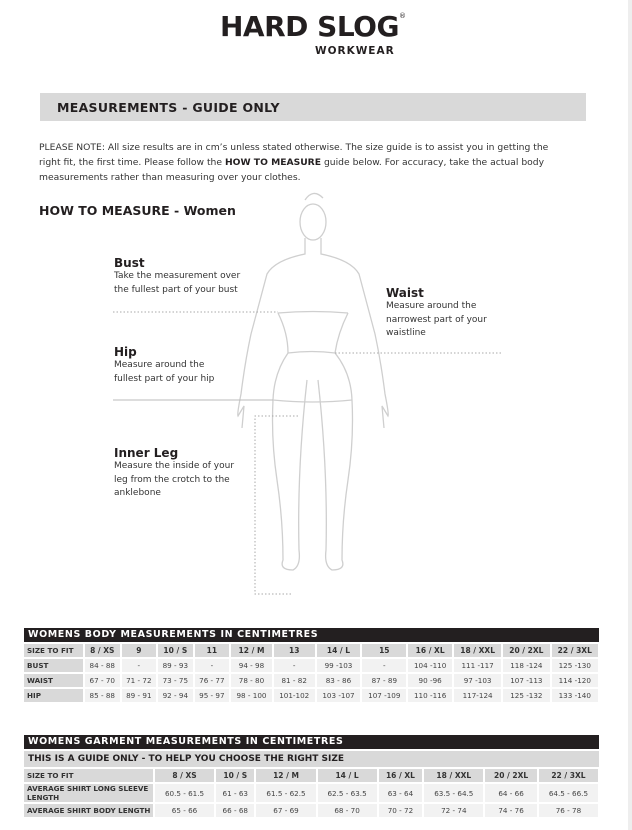  What do you see at coordinates (286, 793) in the screenshot?
I see `table-cell: 61.5 - 62.5` at bounding box center [286, 793].